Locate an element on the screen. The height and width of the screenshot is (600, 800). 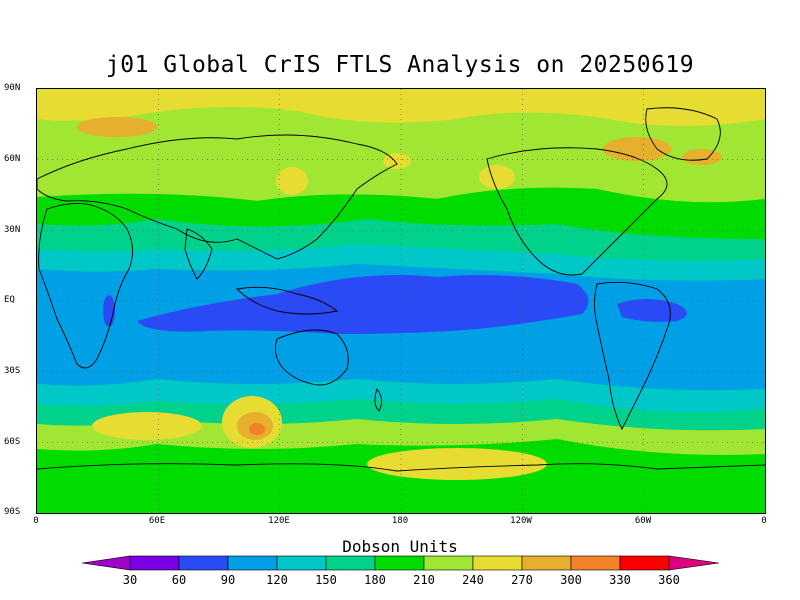
band-north-cyan is located at coordinates (401, 262).